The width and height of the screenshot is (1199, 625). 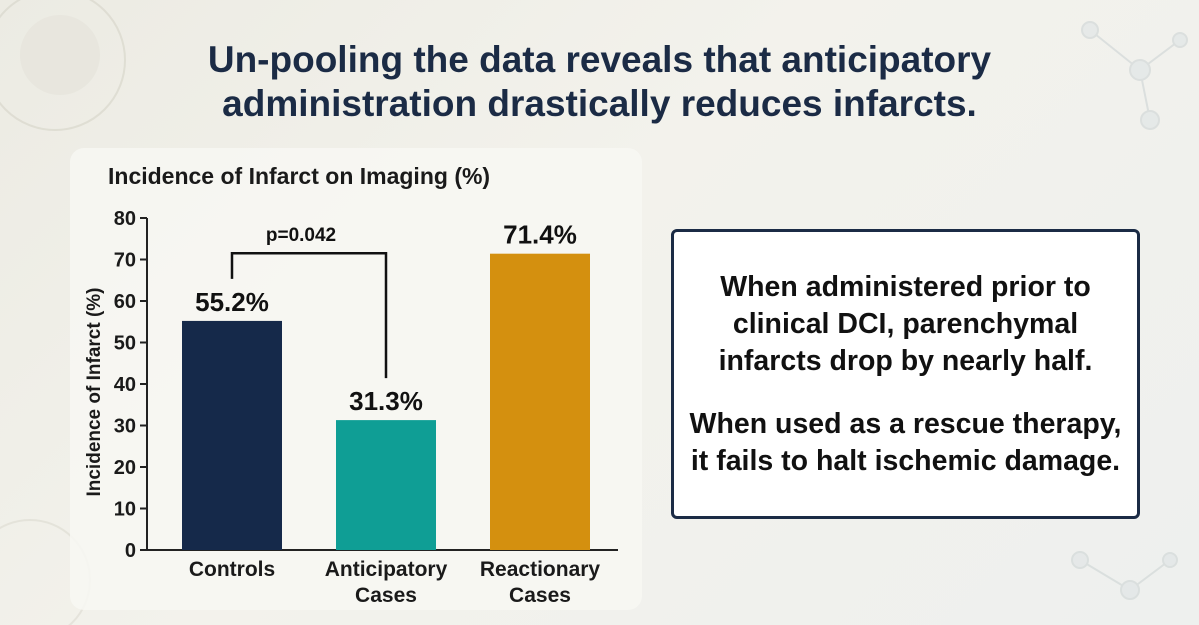 I want to click on y-tick-label: 0, so click(x=130, y=551).